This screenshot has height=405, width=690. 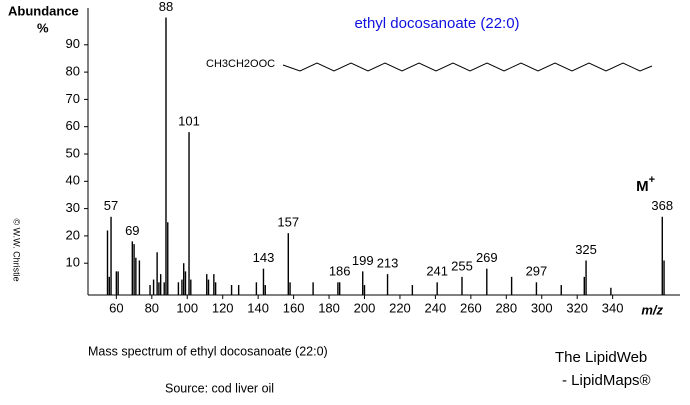 What do you see at coordinates (258, 307) in the screenshot?
I see `x-tick-label: 140` at bounding box center [258, 307].